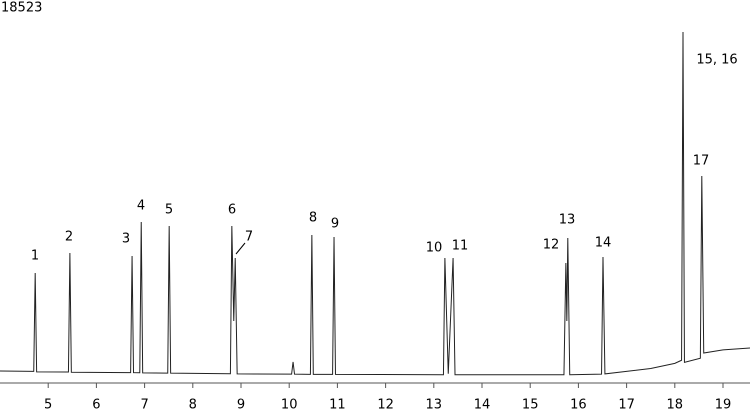 The image size is (750, 411). Describe the element at coordinates (434, 248) in the screenshot. I see `peak-label: 10` at that location.